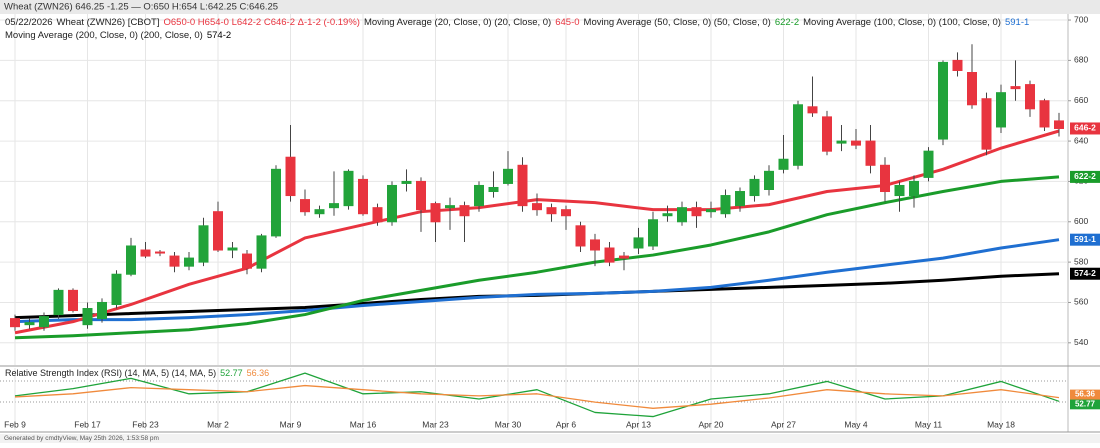 This screenshot has height=448, width=1100. Describe the element at coordinates (1081, 19) in the screenshot. I see `y-tick-label: 700` at that location.